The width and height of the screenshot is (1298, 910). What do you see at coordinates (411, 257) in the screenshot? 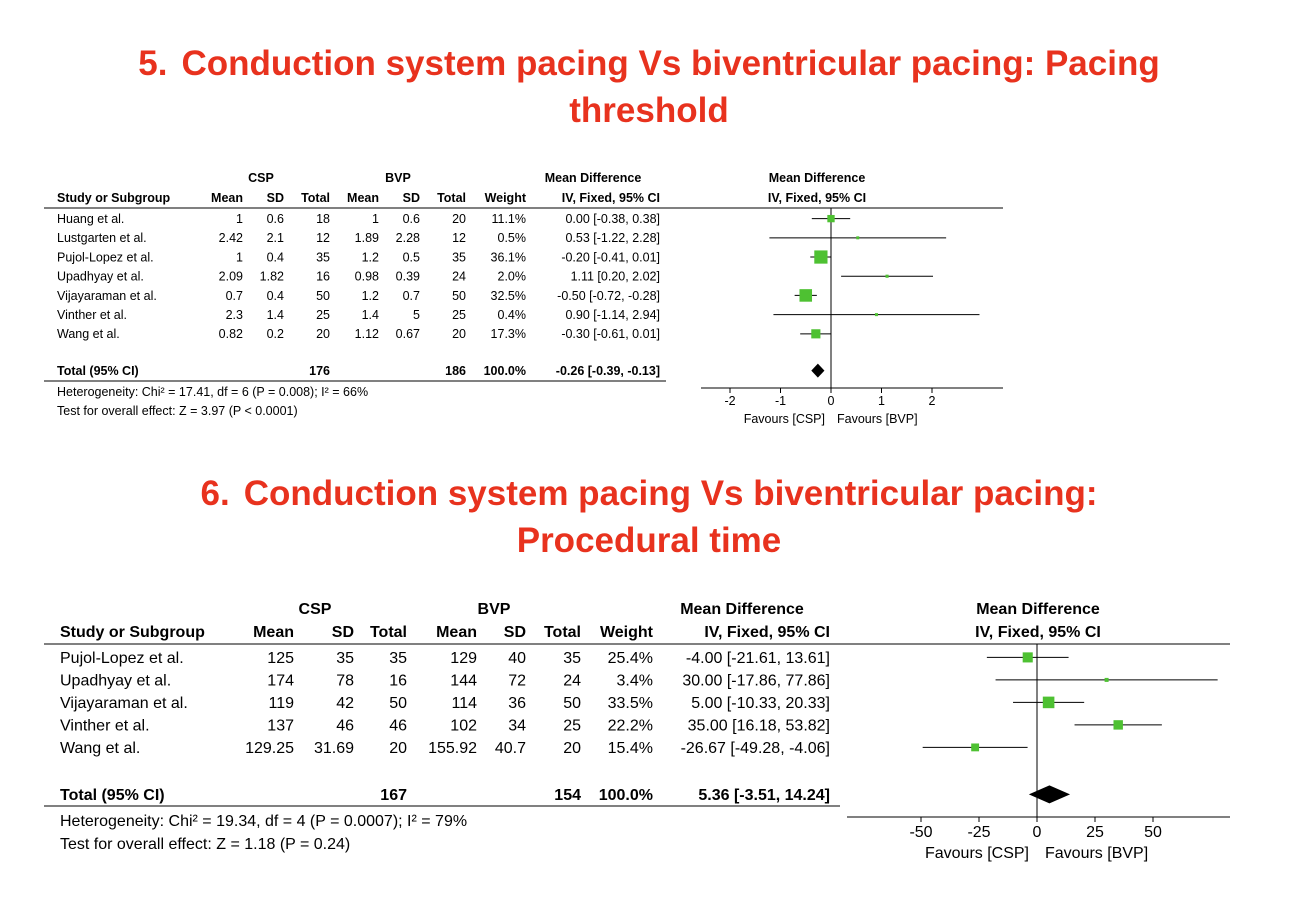
I see `bvp-sd: 0.5` at bounding box center [411, 257].